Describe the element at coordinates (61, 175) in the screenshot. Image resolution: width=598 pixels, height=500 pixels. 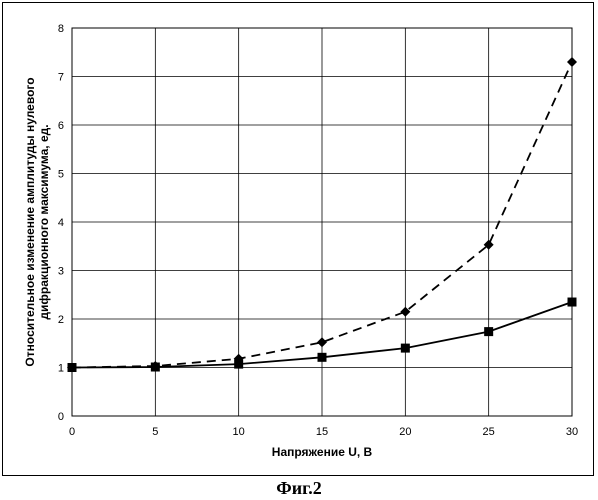
I see `y-tick-label: 5` at that location.